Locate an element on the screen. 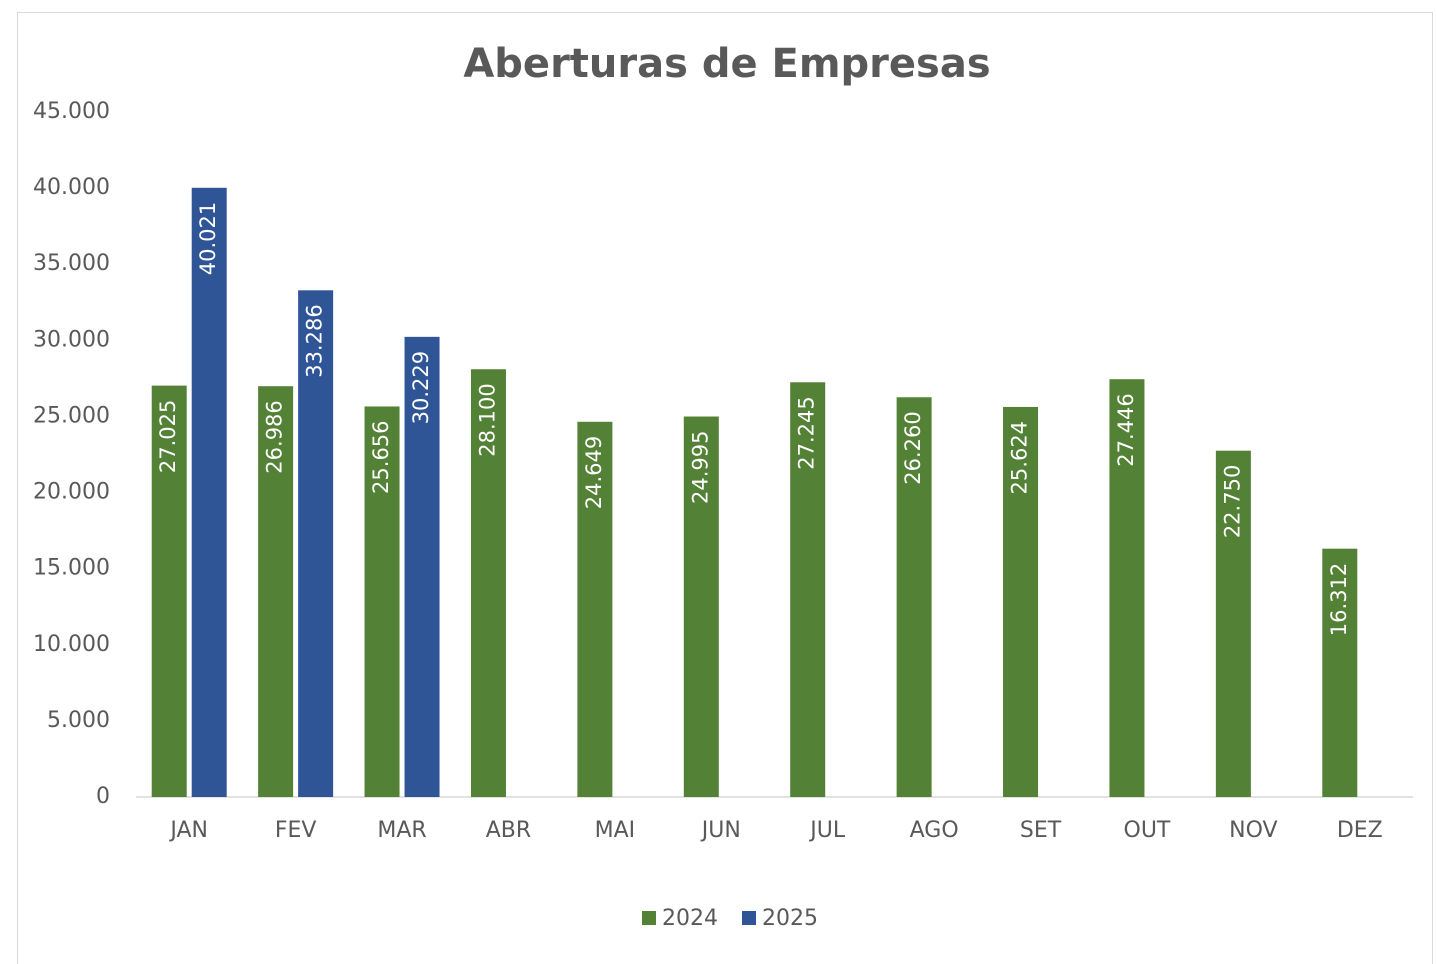 The height and width of the screenshot is (964, 1437). value-label: 33.286 is located at coordinates (315, 340).